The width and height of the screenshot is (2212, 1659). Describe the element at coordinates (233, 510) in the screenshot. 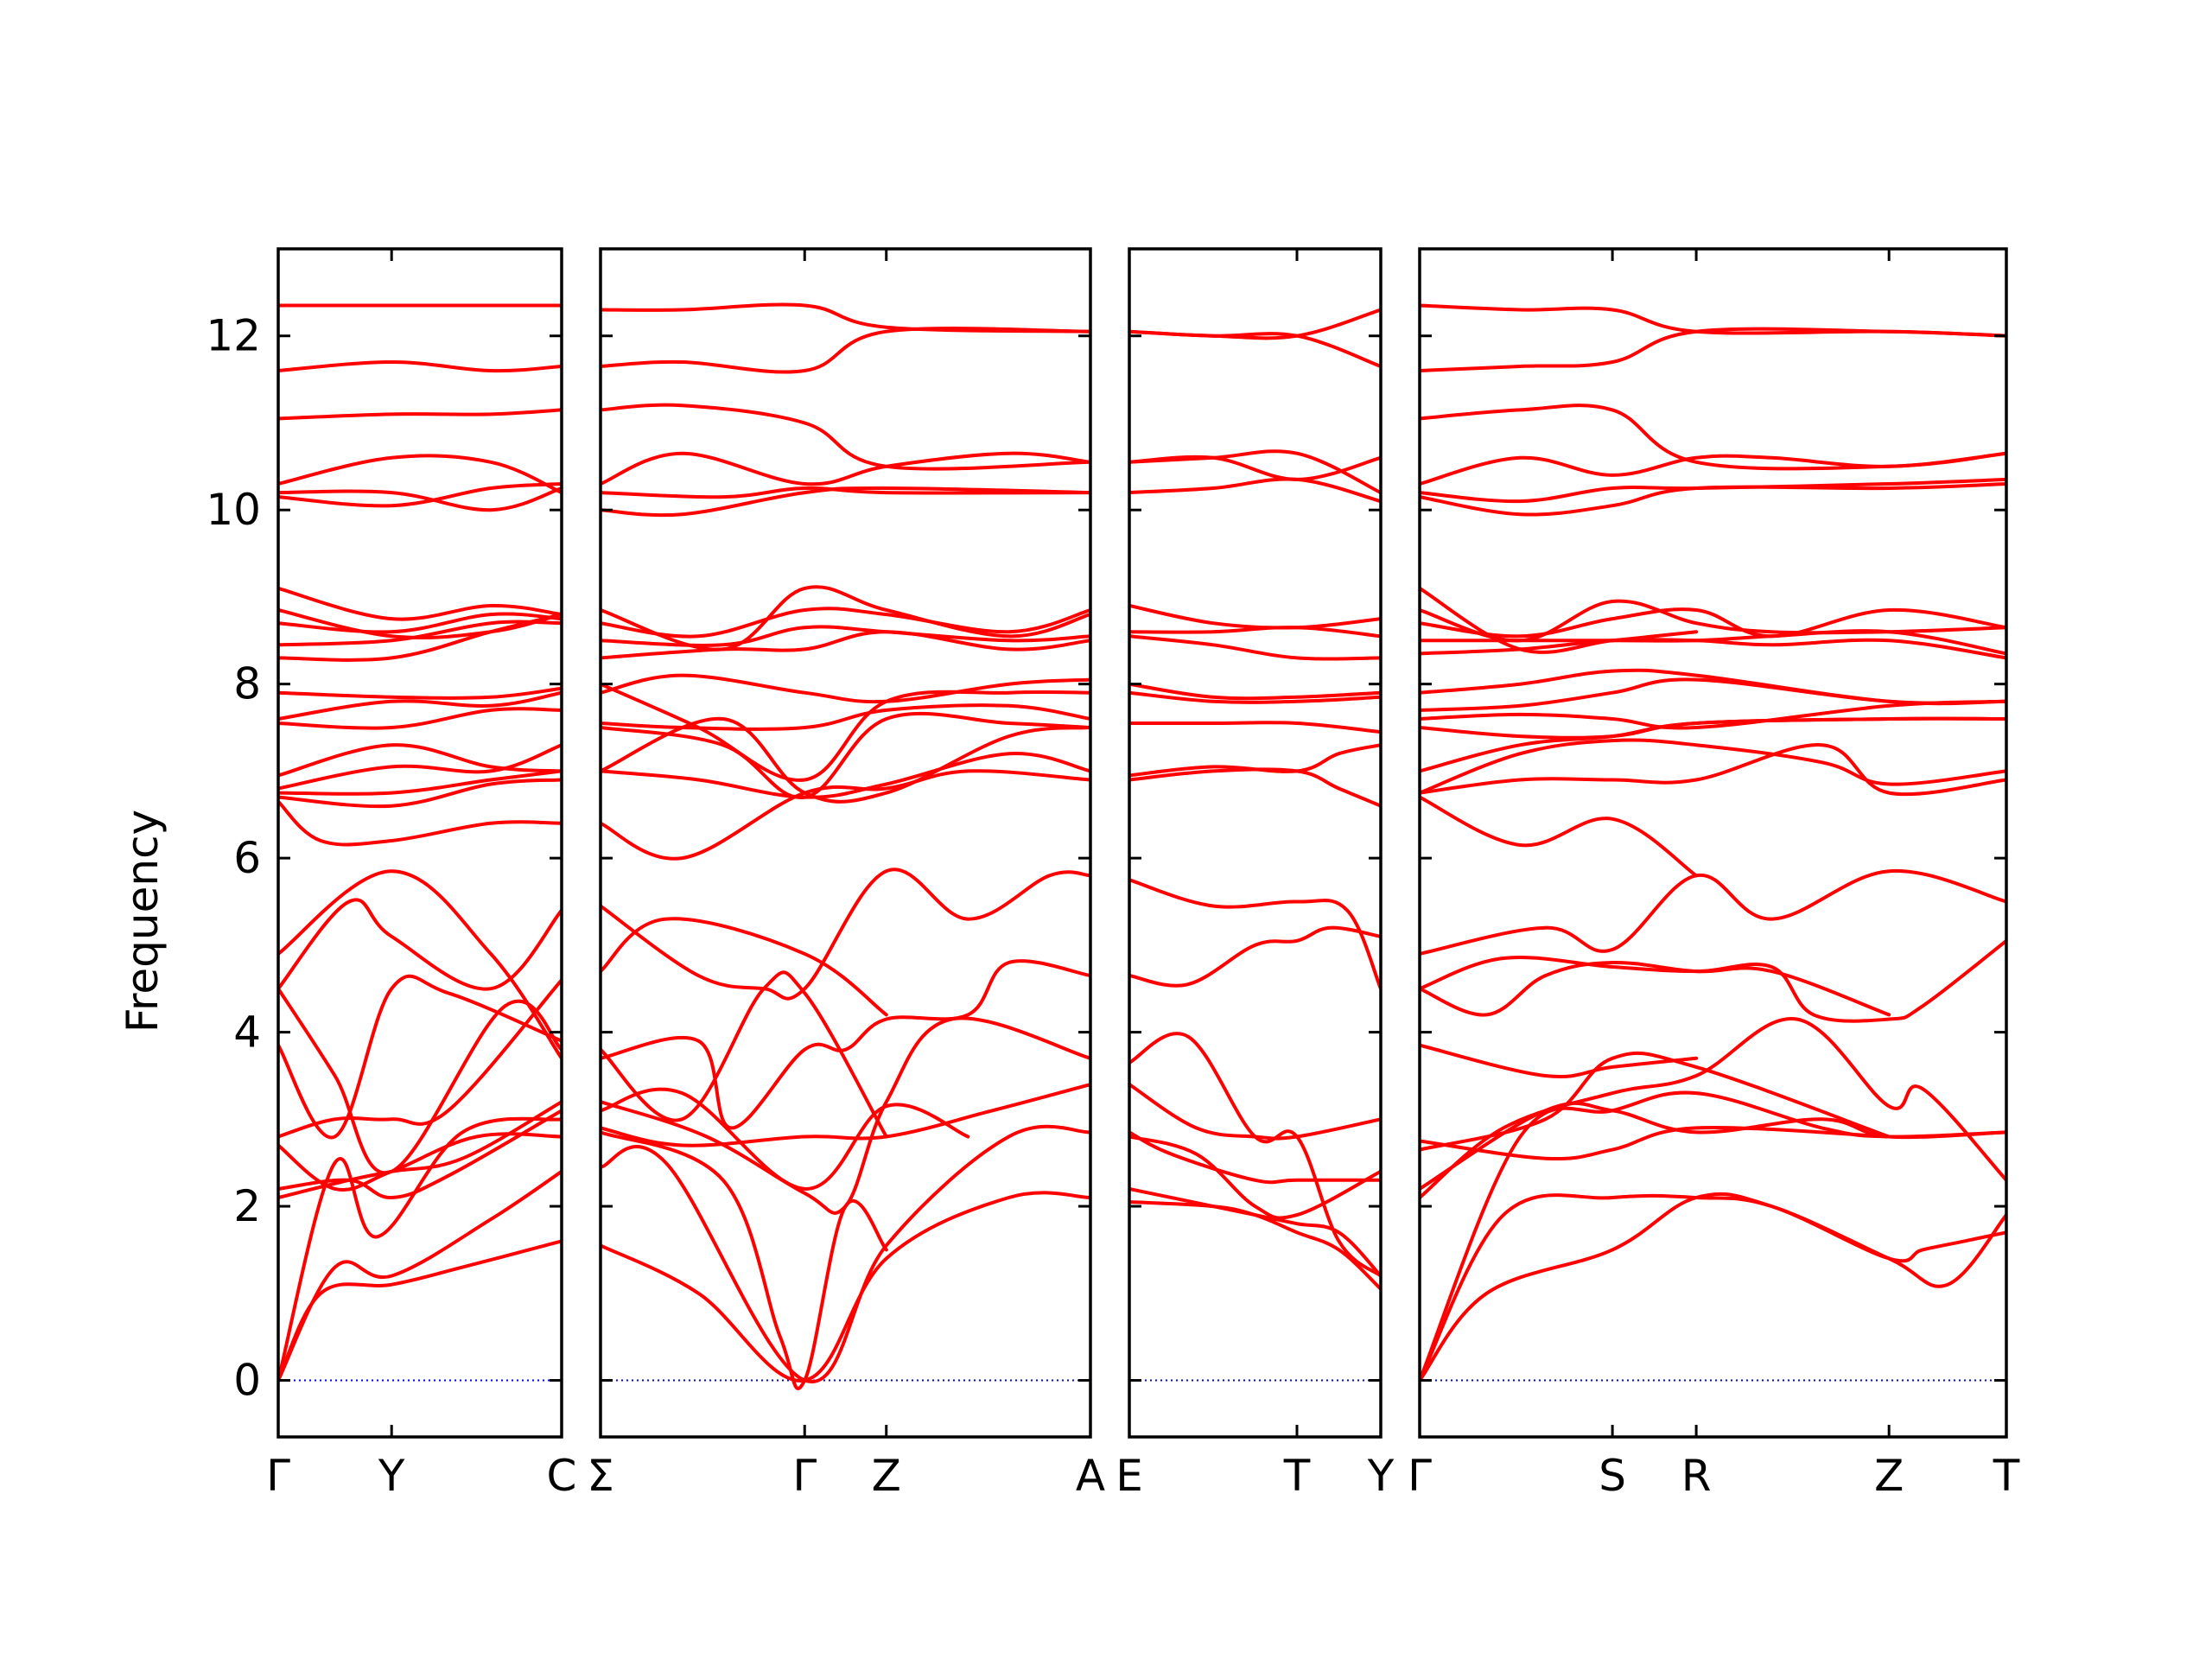

I see `y-tick-label: 10` at that location.